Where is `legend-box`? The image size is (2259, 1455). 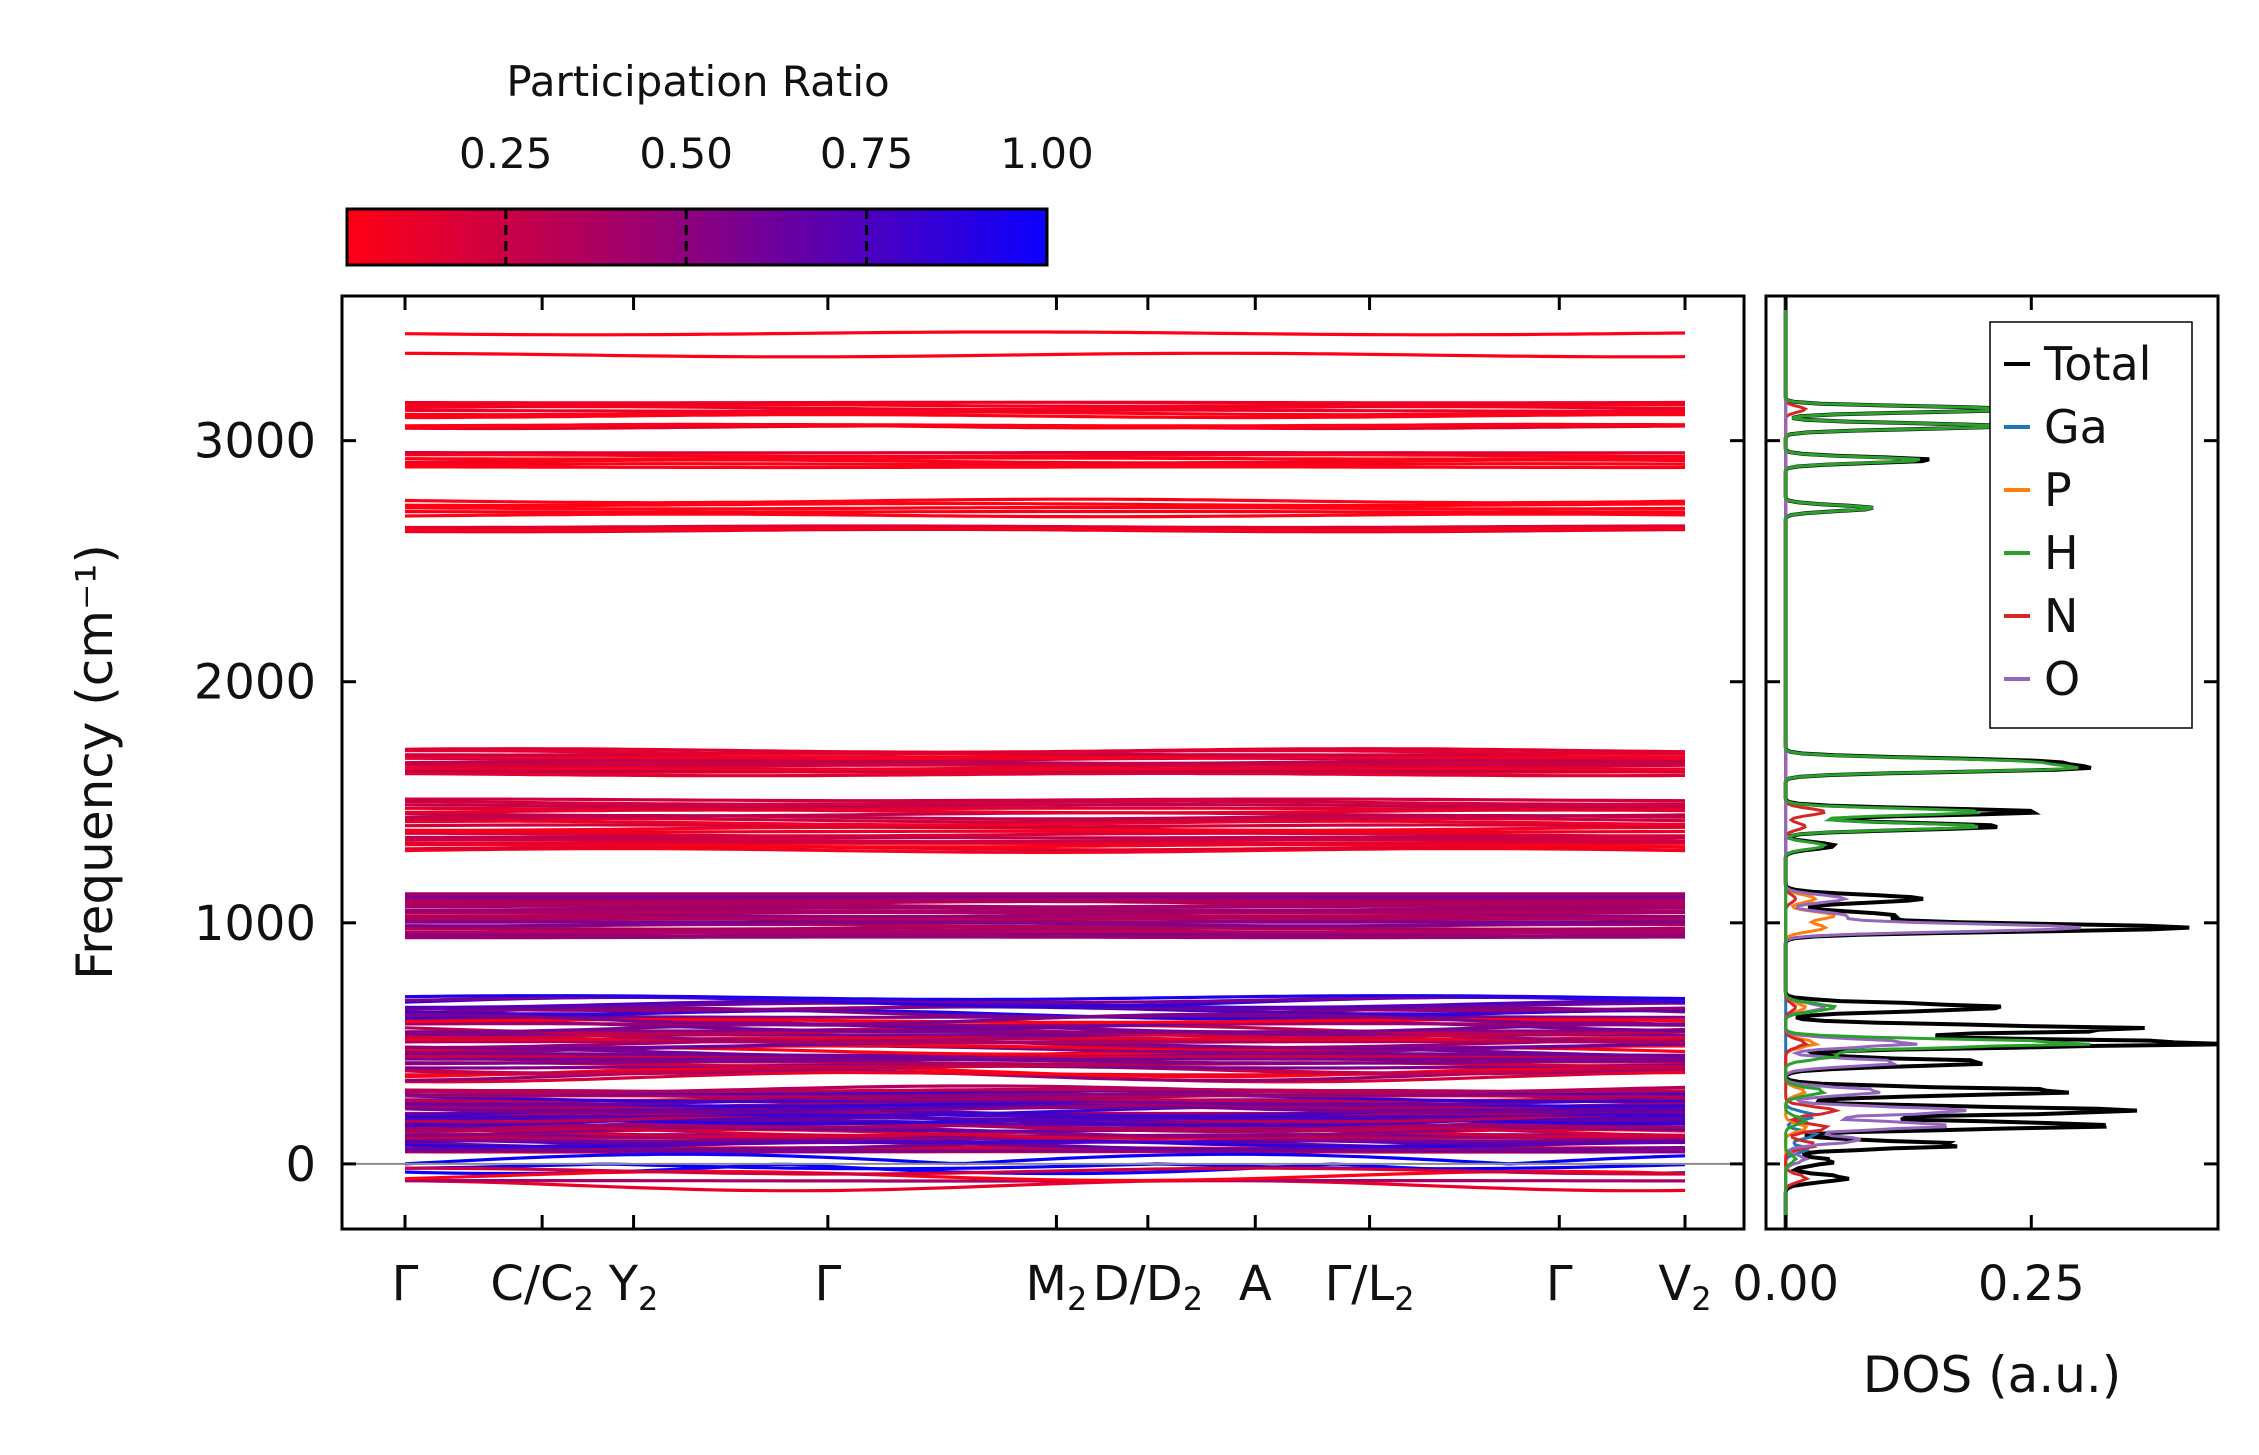 legend-box is located at coordinates (2091, 525).